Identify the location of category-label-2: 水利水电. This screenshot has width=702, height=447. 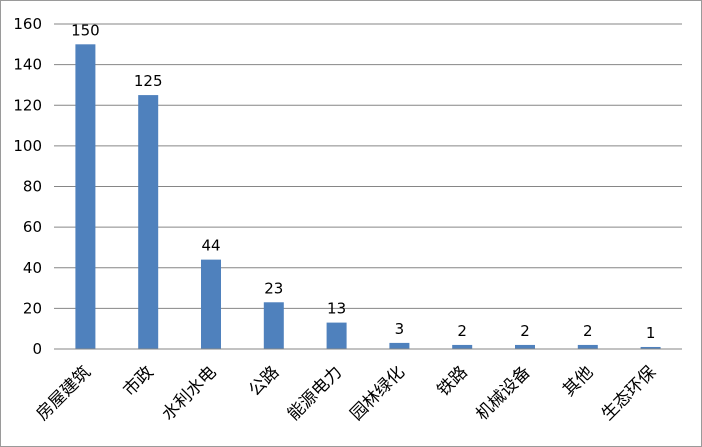
(189, 393).